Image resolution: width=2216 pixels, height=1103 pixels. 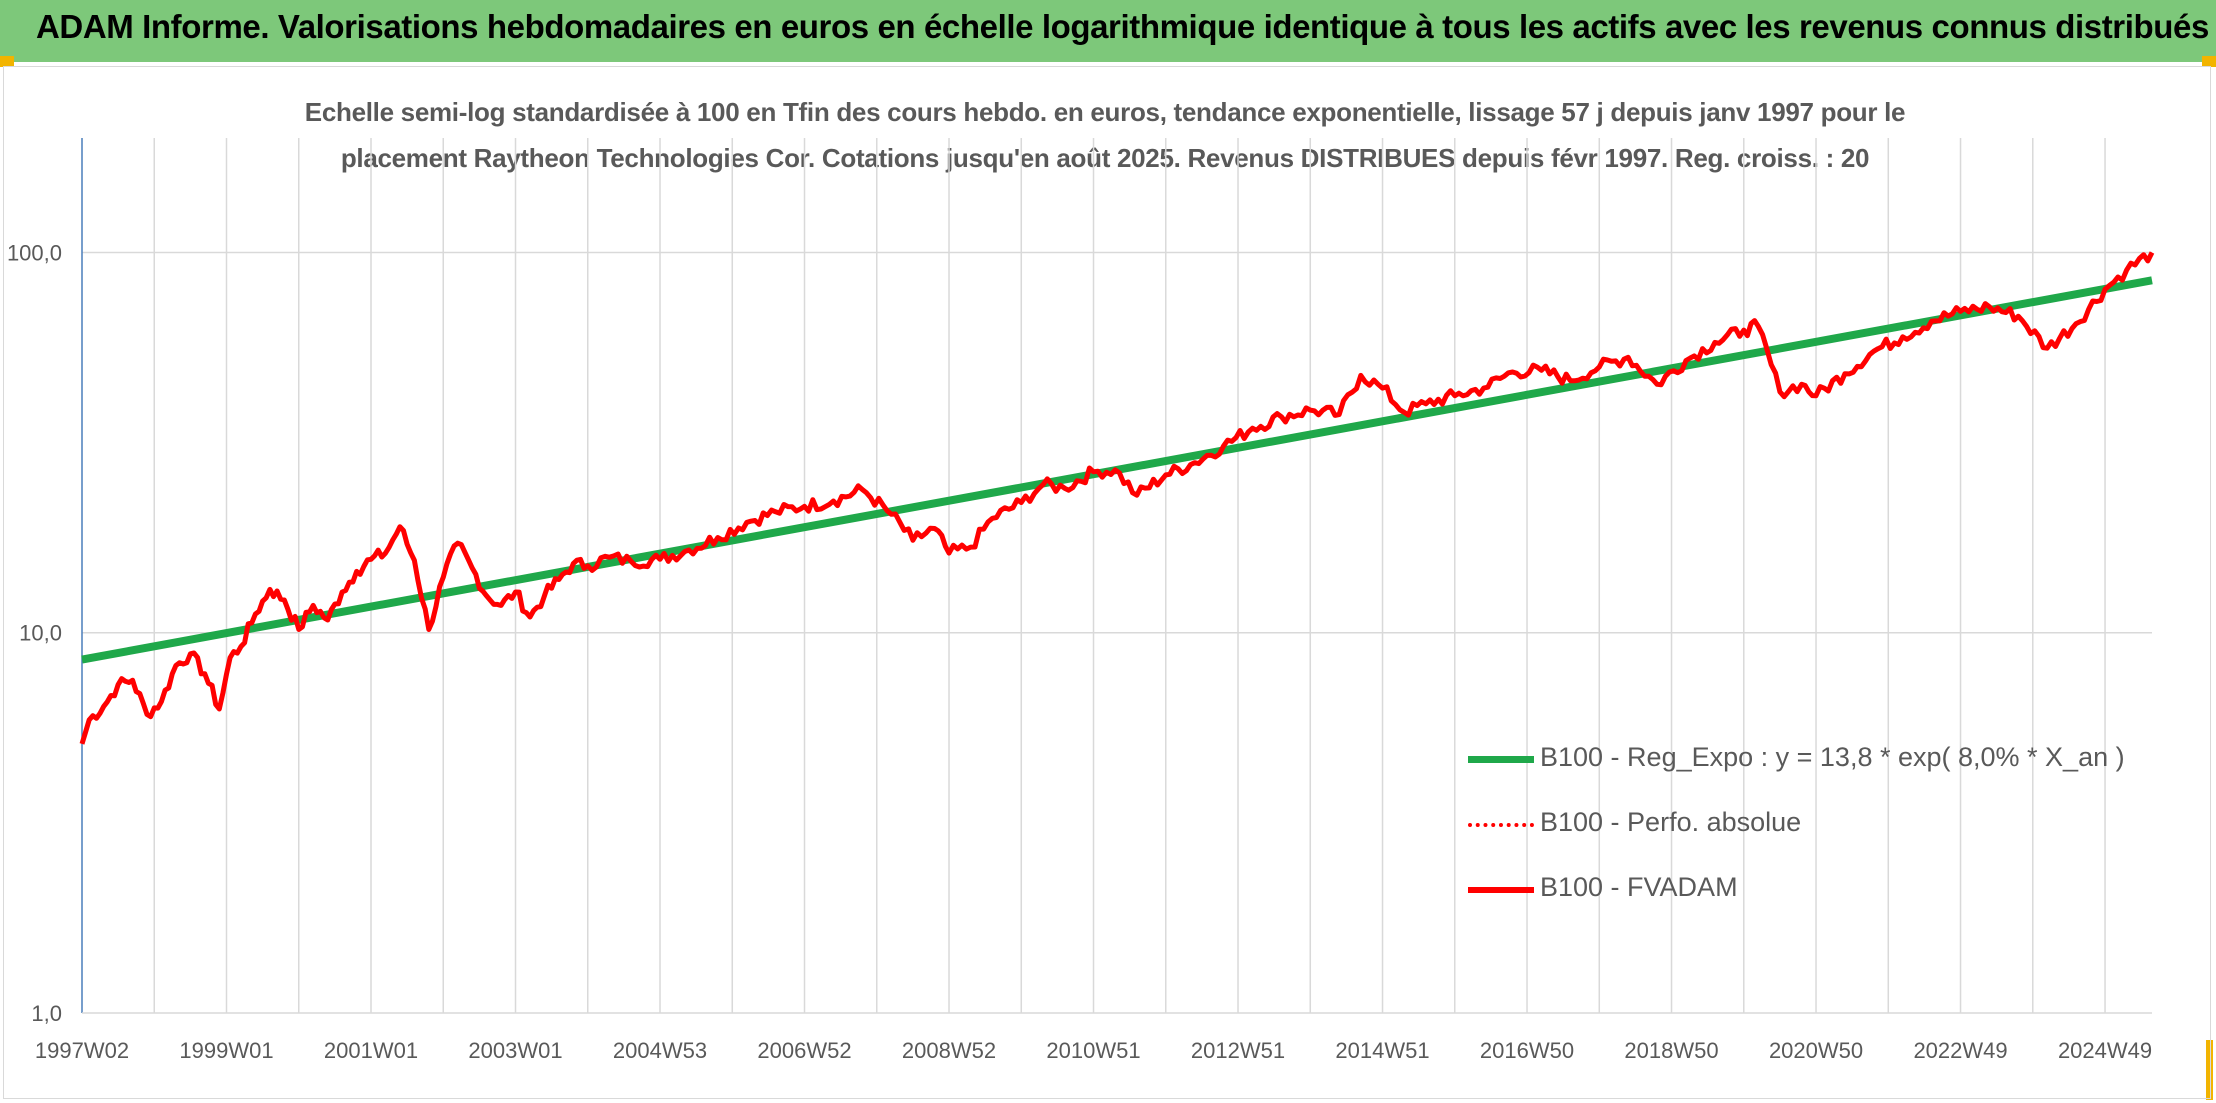 What do you see at coordinates (1501, 759) in the screenshot?
I see `legend-swatch-reg-expo` at bounding box center [1501, 759].